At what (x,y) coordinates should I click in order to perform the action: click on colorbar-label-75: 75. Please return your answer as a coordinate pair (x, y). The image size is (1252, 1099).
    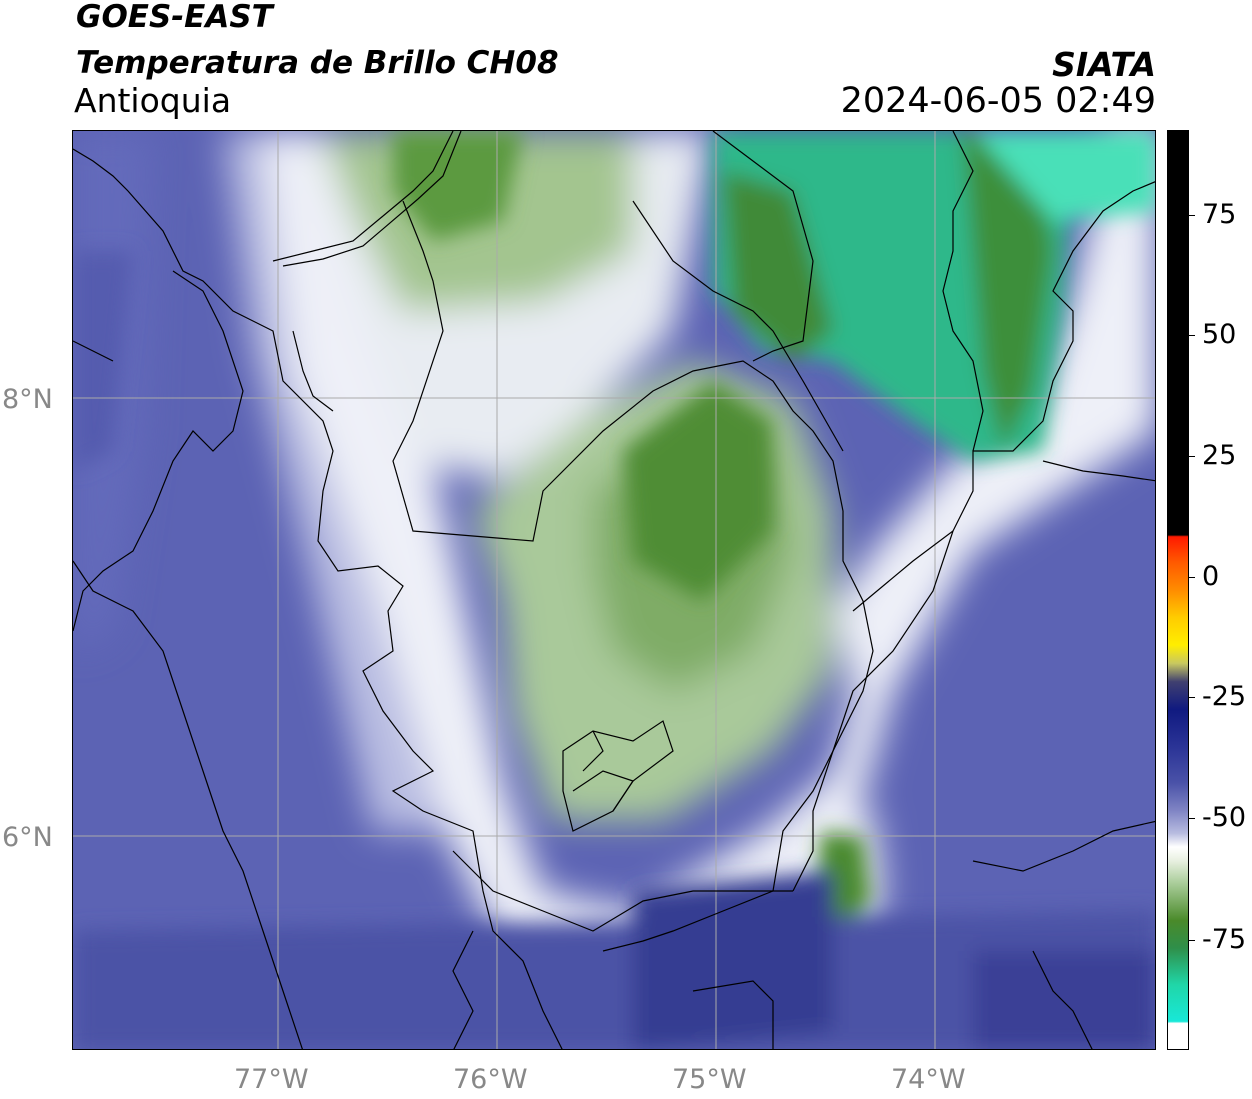
    Looking at the image, I should click on (1219, 214).